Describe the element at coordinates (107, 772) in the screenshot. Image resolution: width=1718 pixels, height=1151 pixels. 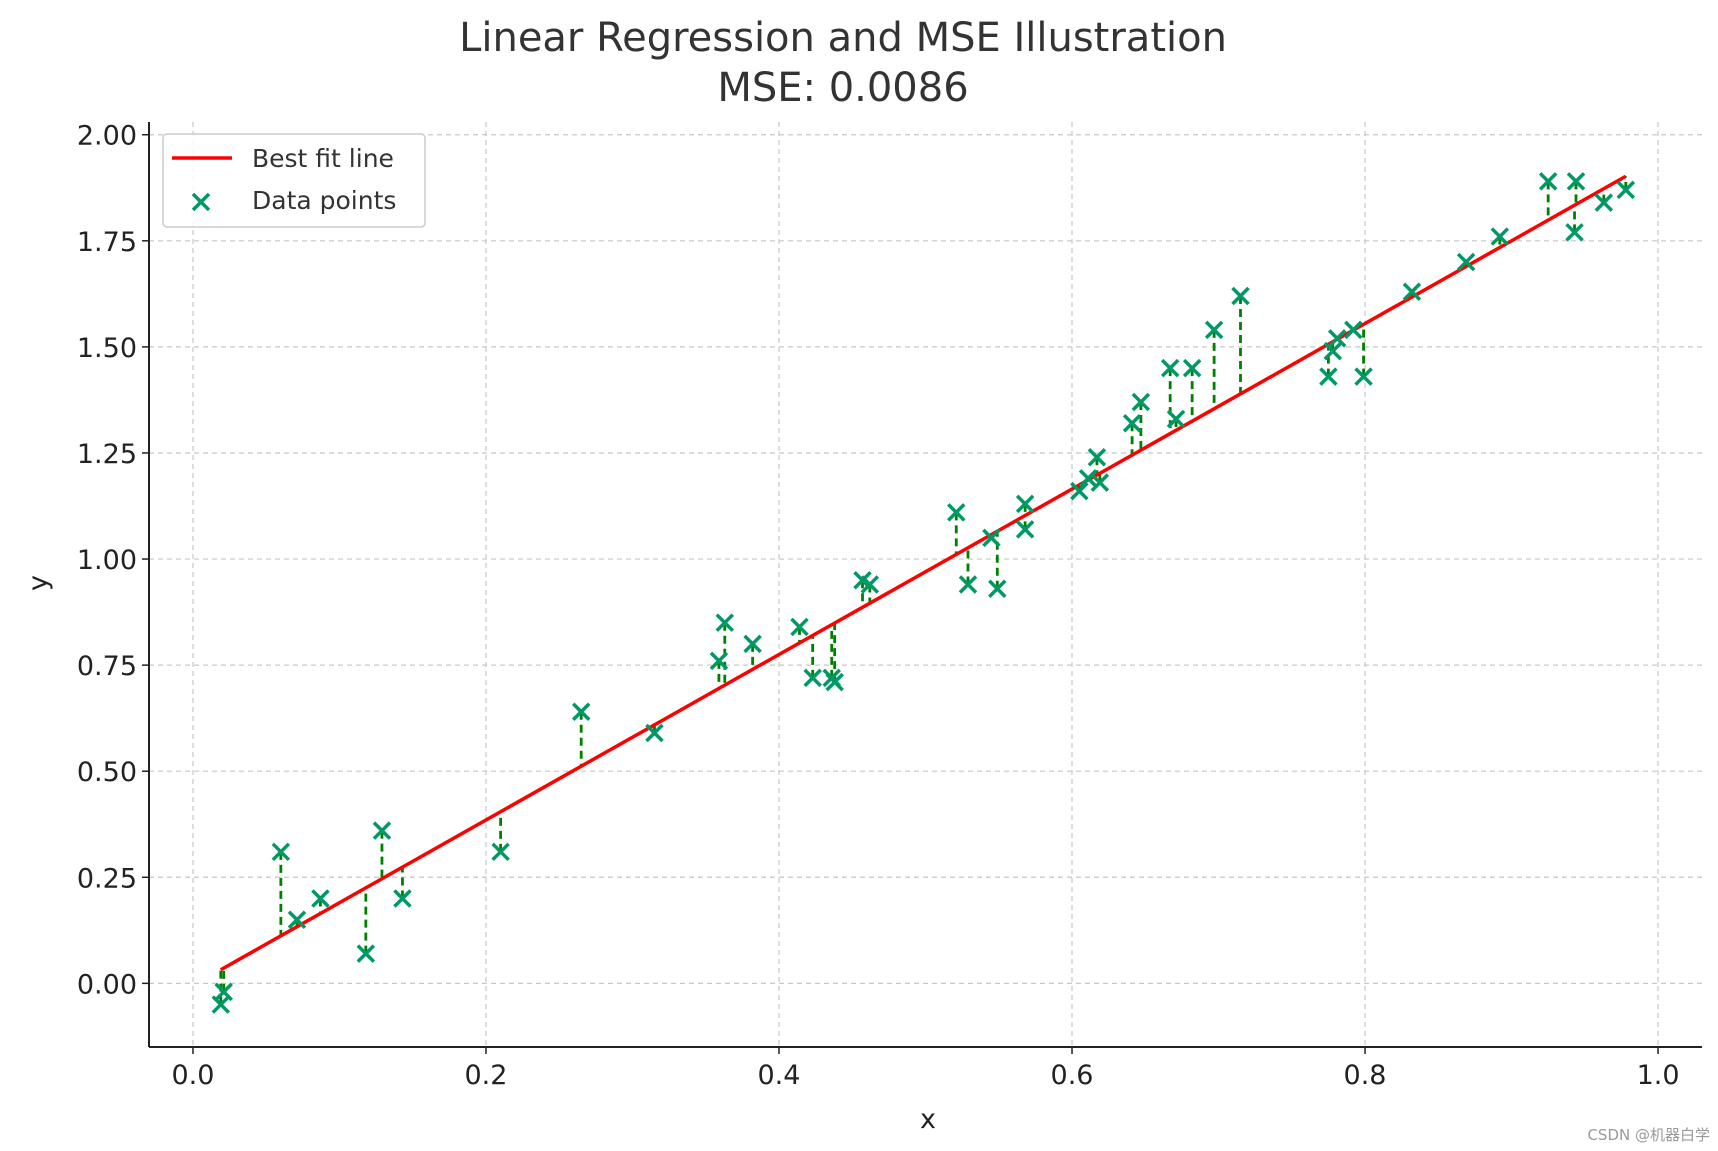
I see `y-tick-label: 0.50` at that location.